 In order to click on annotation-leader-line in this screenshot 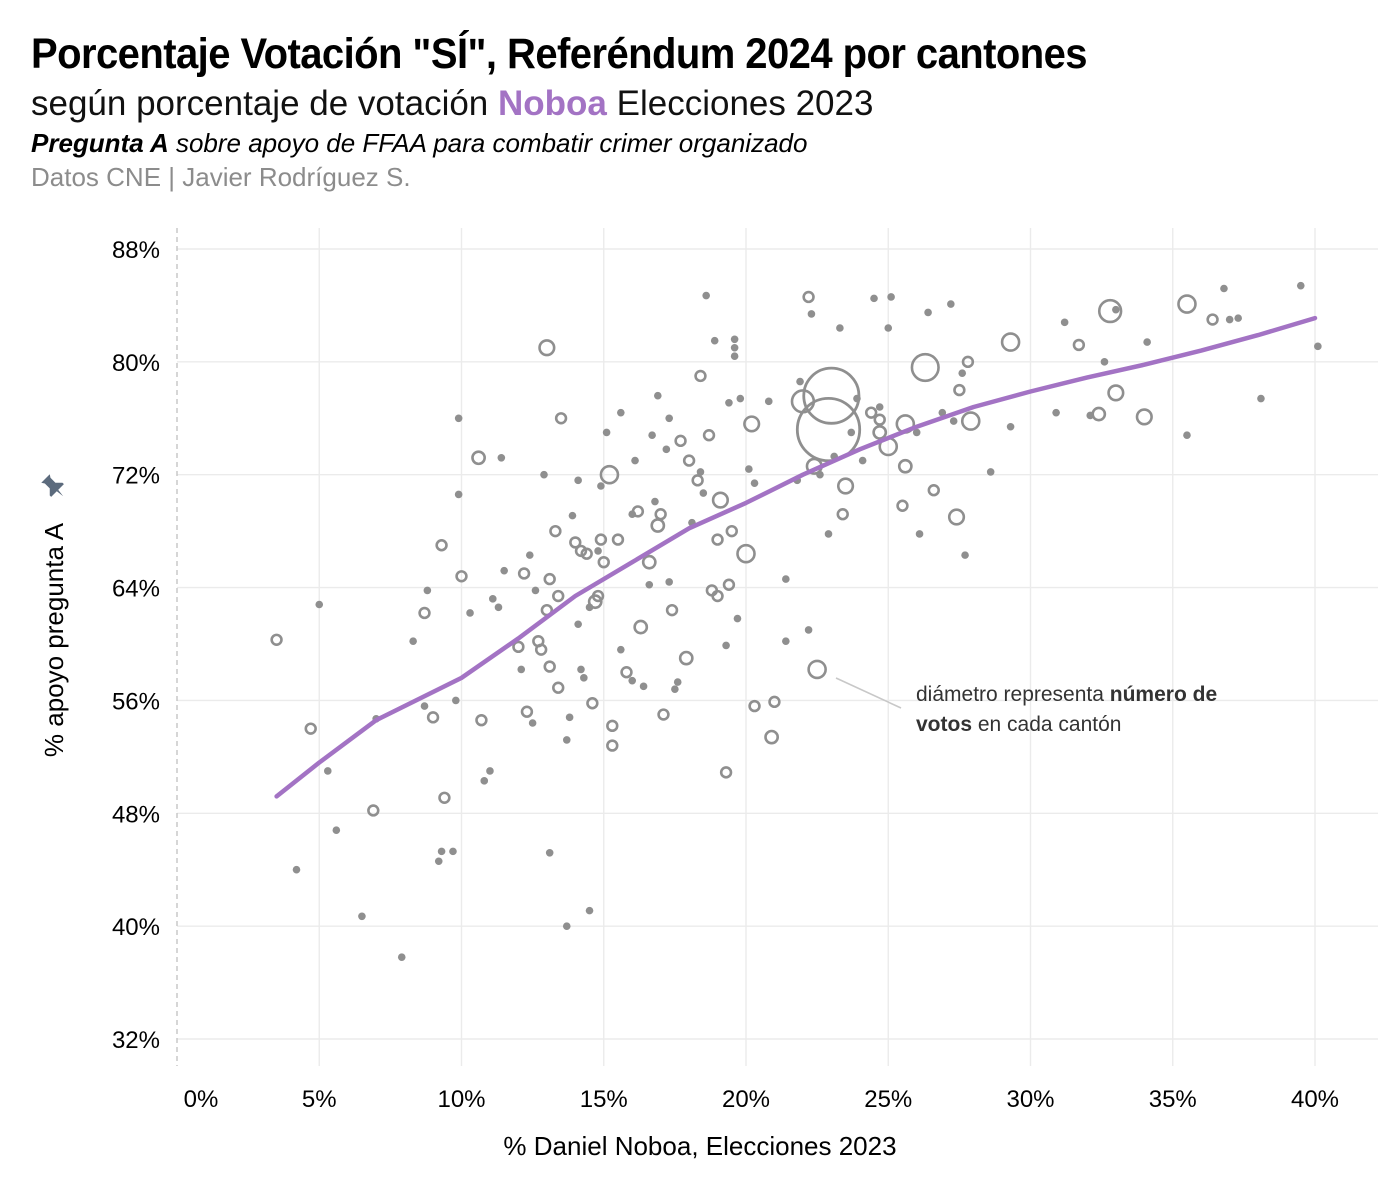, I will do `click(868, 693)`.